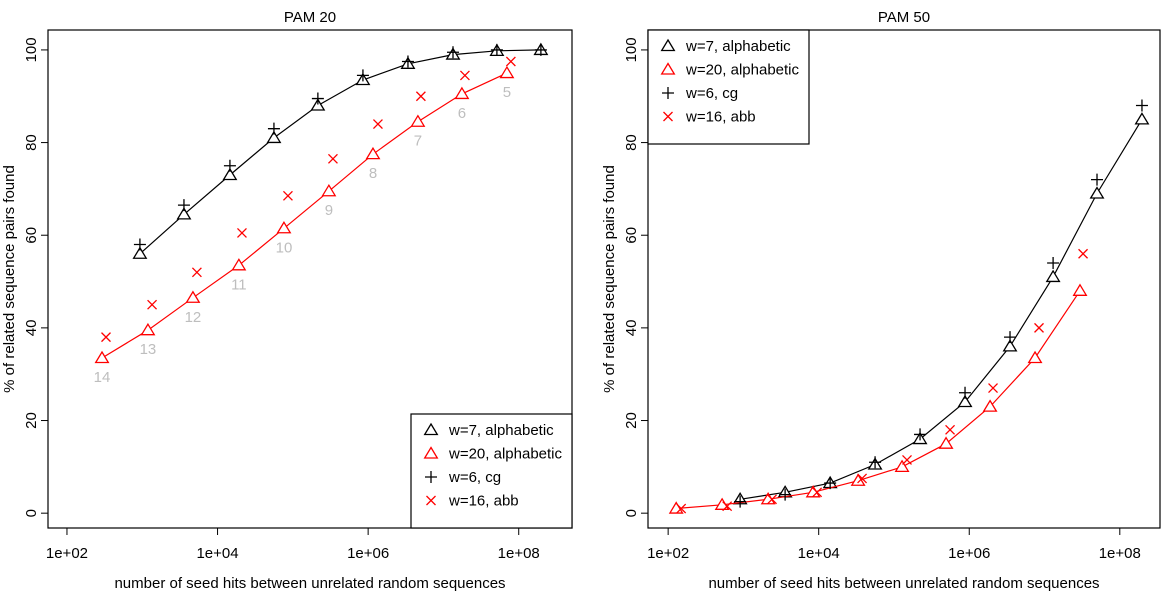 The height and width of the screenshot is (596, 1173). What do you see at coordinates (507, 92) in the screenshot?
I see `point-label: 5` at bounding box center [507, 92].